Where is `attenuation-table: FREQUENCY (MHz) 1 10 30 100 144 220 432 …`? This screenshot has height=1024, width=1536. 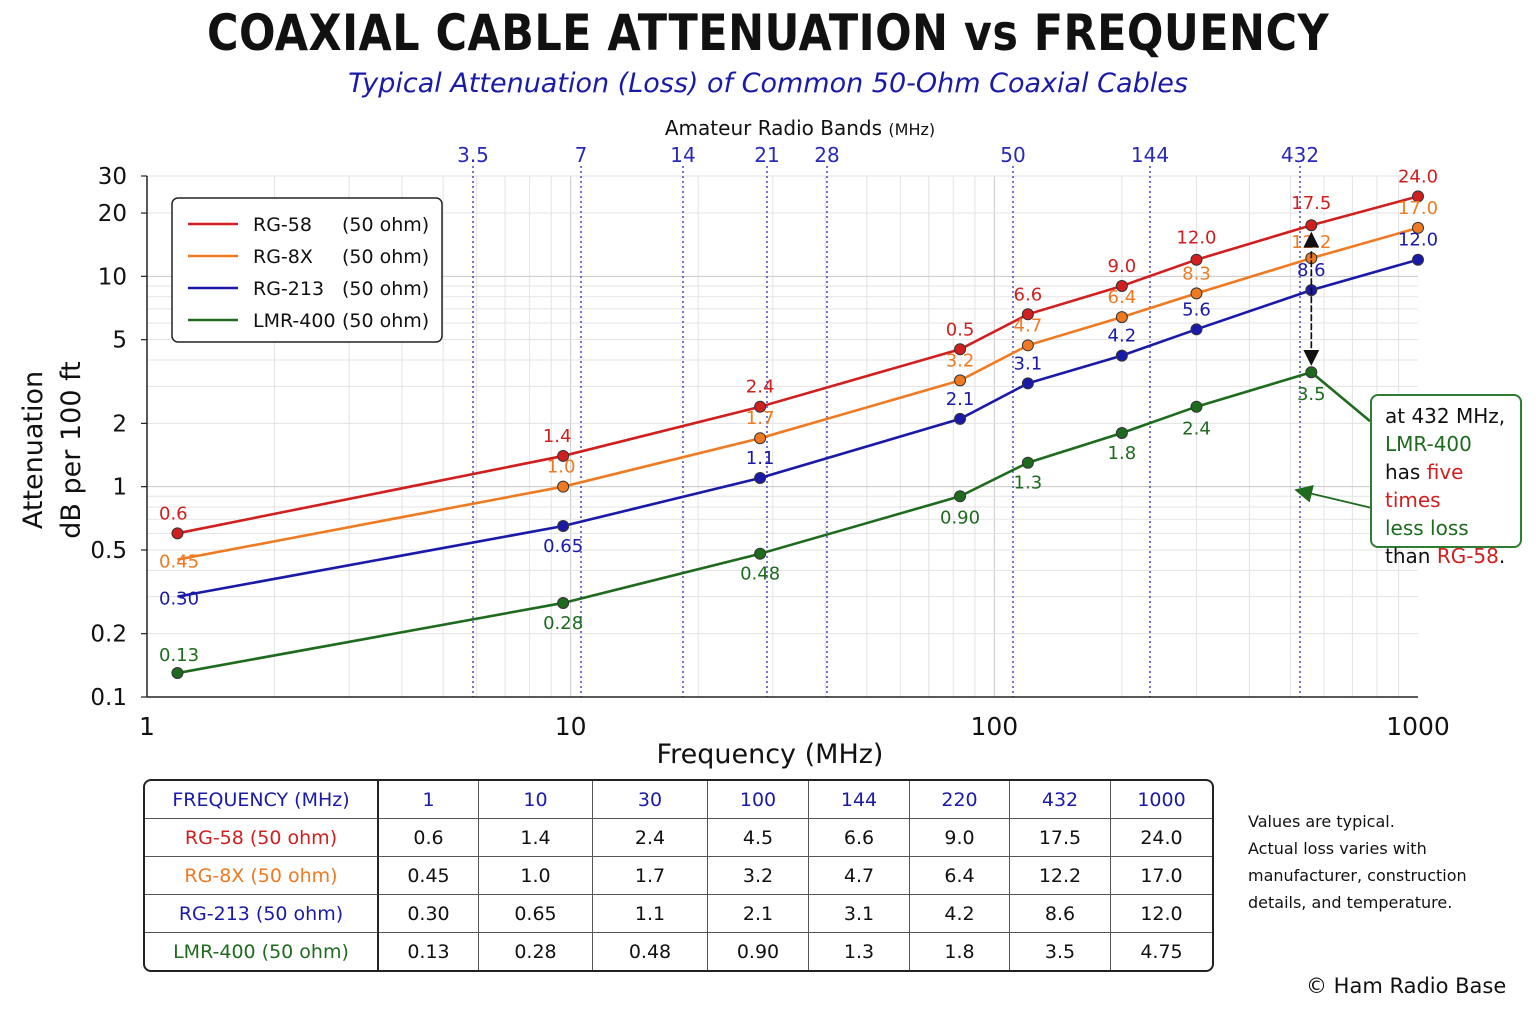
attenuation-table: FREQUENCY (MHz) 1 10 30 100 144 220 432 … is located at coordinates (678, 875).